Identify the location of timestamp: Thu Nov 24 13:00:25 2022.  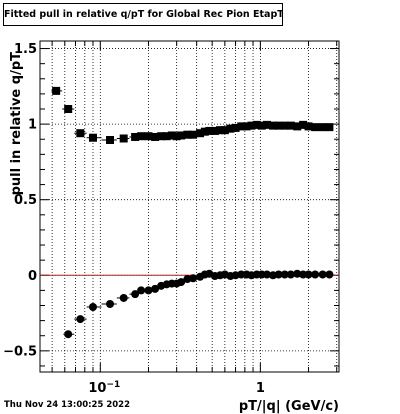
(67, 405).